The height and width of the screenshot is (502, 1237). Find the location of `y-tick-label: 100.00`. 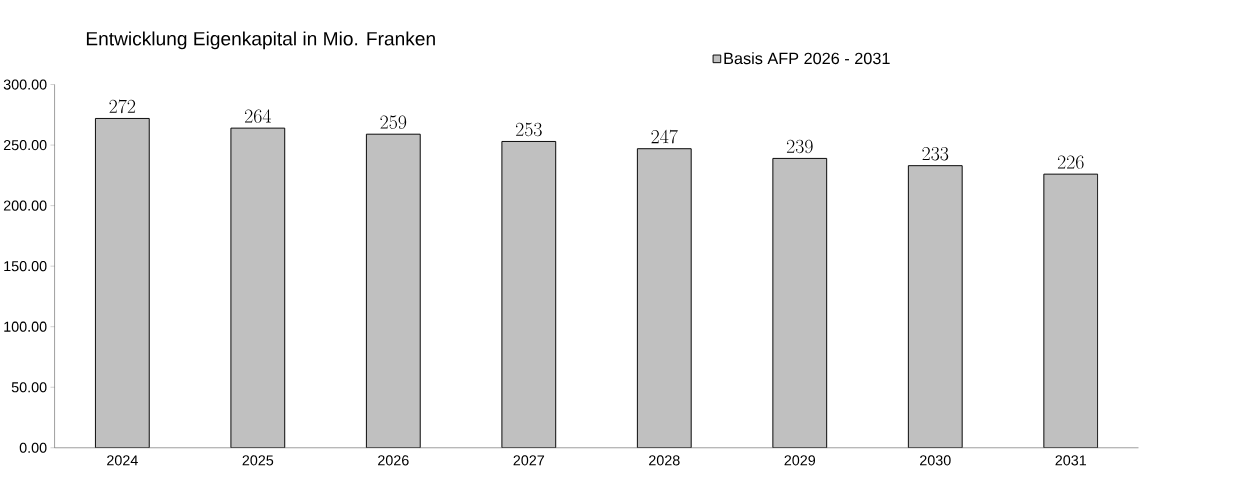

y-tick-label: 100.00 is located at coordinates (25, 326).